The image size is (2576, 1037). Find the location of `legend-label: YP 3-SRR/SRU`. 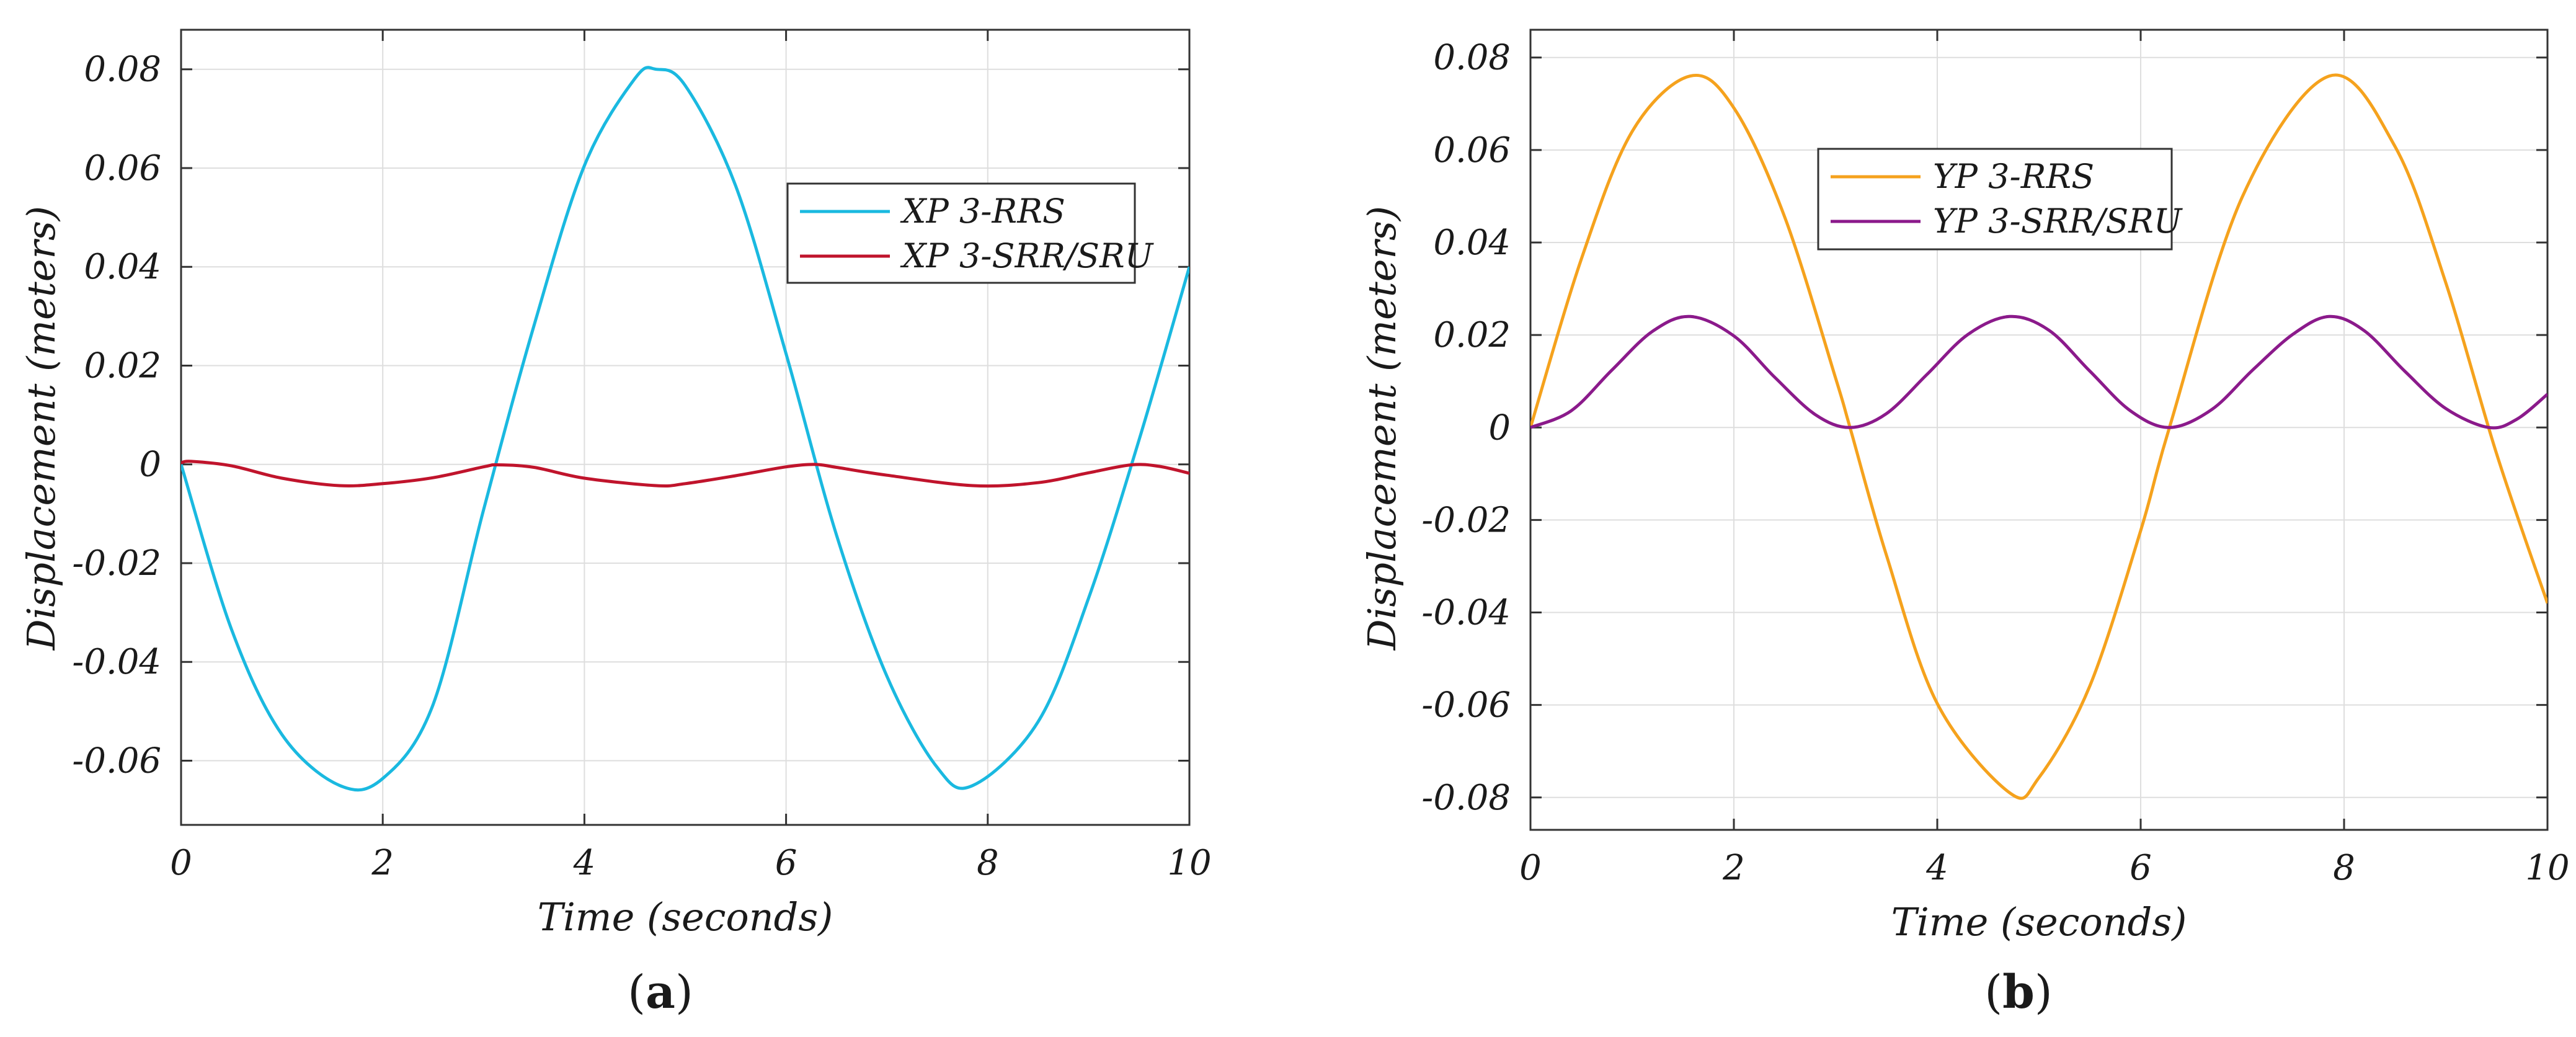

legend-label: YP 3-SRR/SRU is located at coordinates (2058, 221).